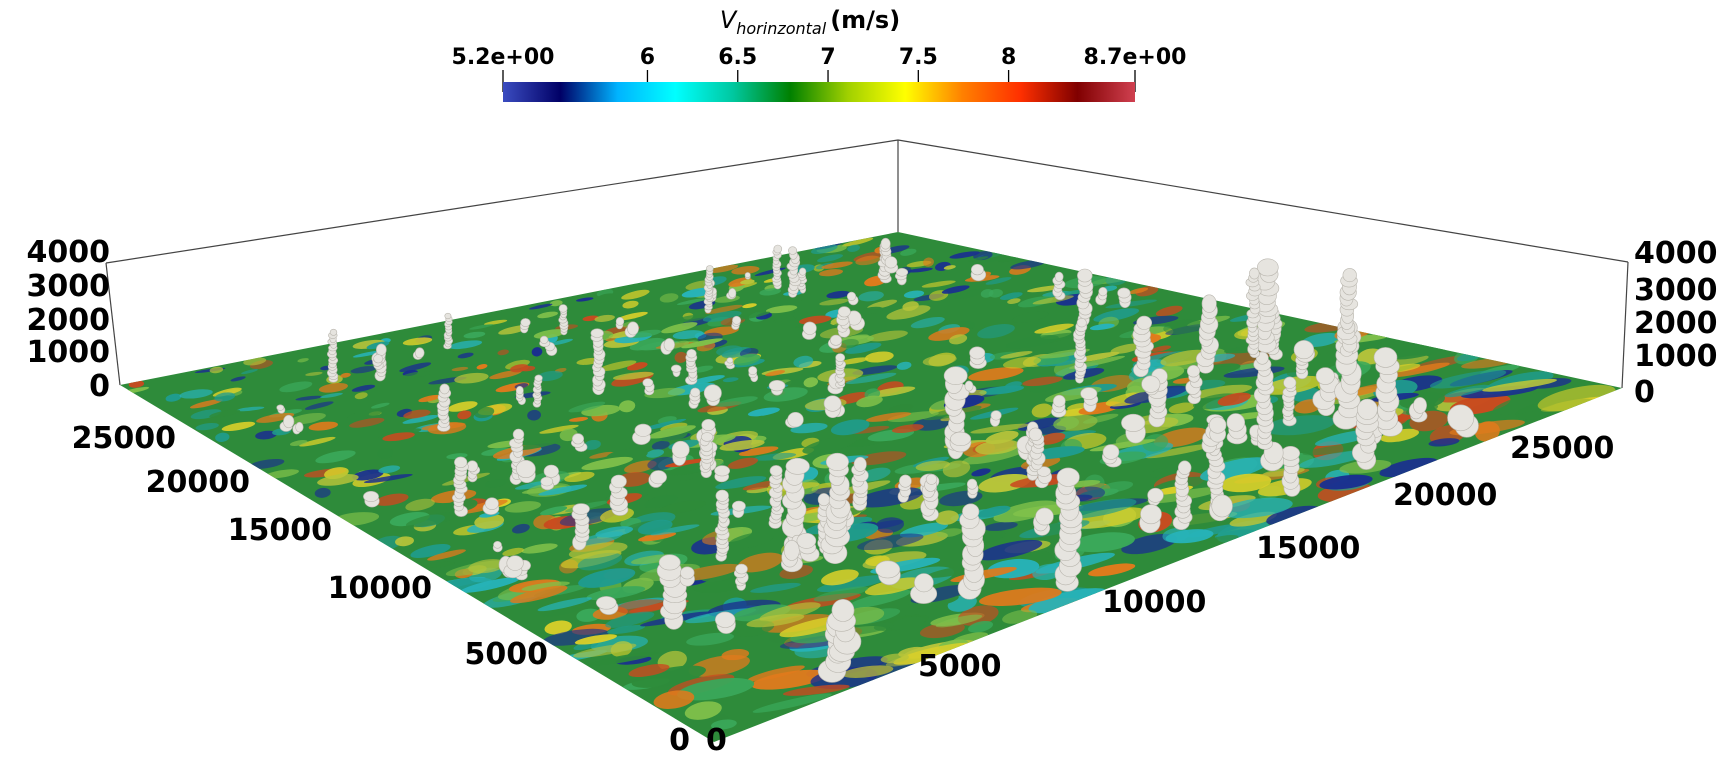  What do you see at coordinates (280, 530) in the screenshot?
I see `y-tick: 15000` at bounding box center [280, 530].